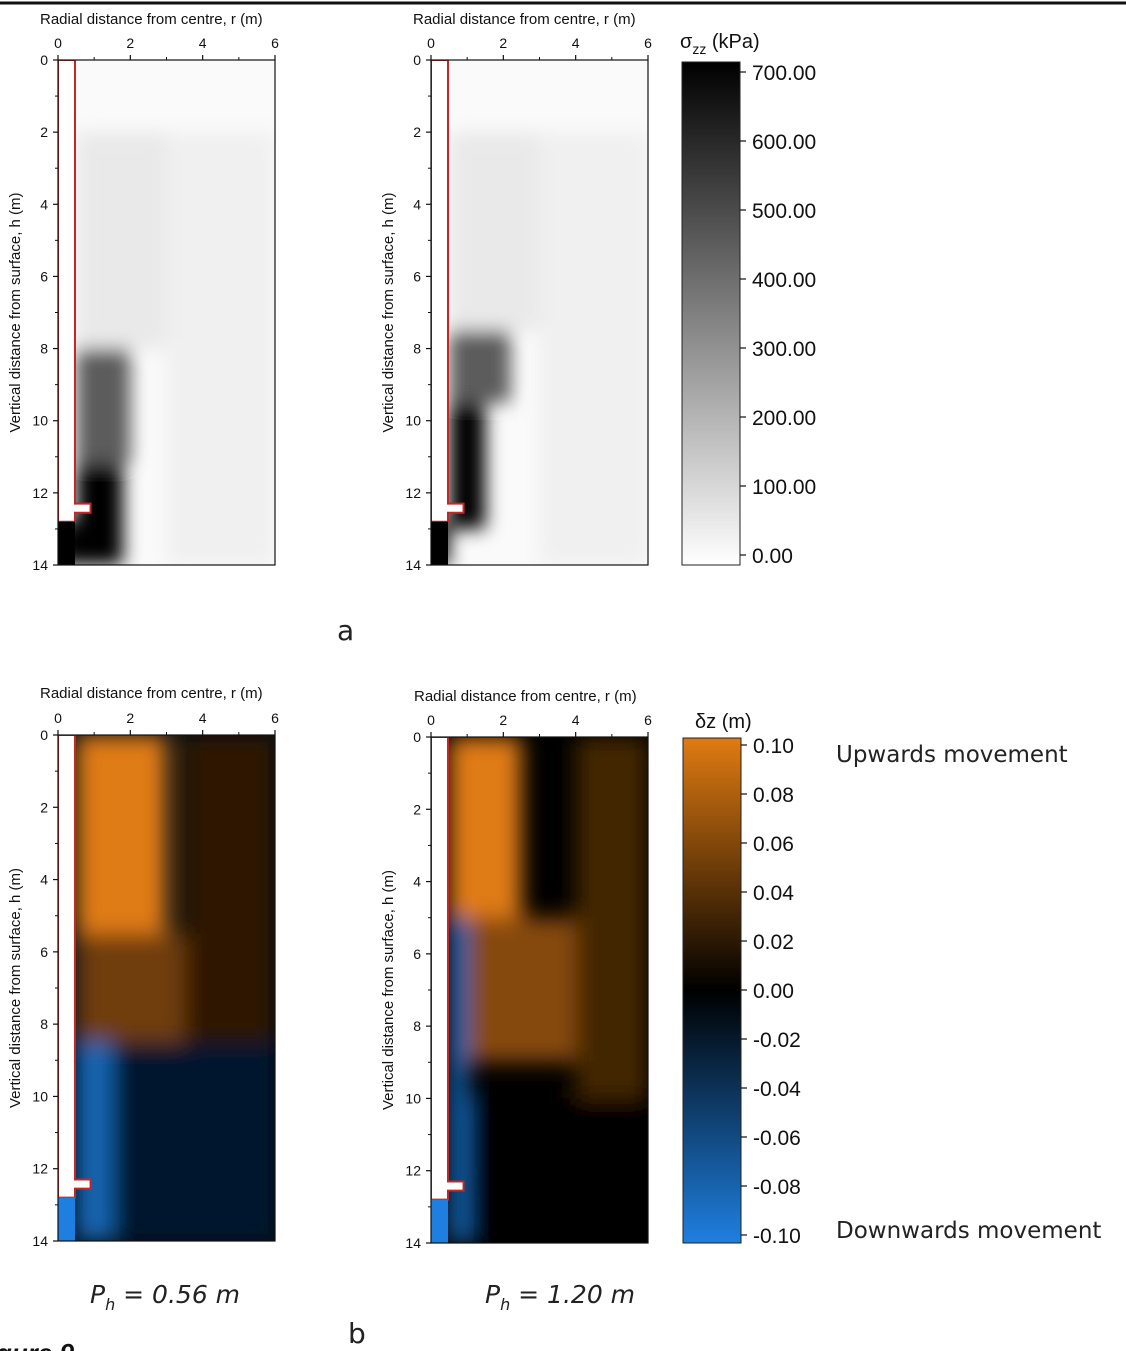 Image resolution: width=1126 pixels, height=1351 pixels. Describe the element at coordinates (712, 990) in the screenshot. I see `colorbar-b-bar` at that location.